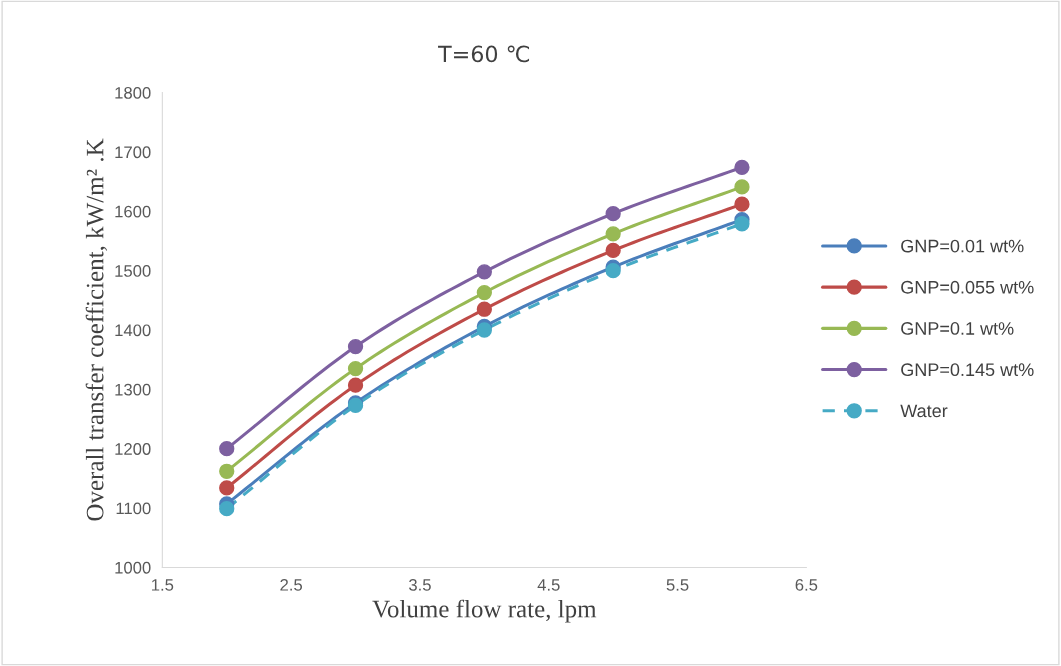 This screenshot has width=1061, height=666. What do you see at coordinates (957, 328) in the screenshot?
I see `legend-label: GNP=0.1 wt%` at bounding box center [957, 328].